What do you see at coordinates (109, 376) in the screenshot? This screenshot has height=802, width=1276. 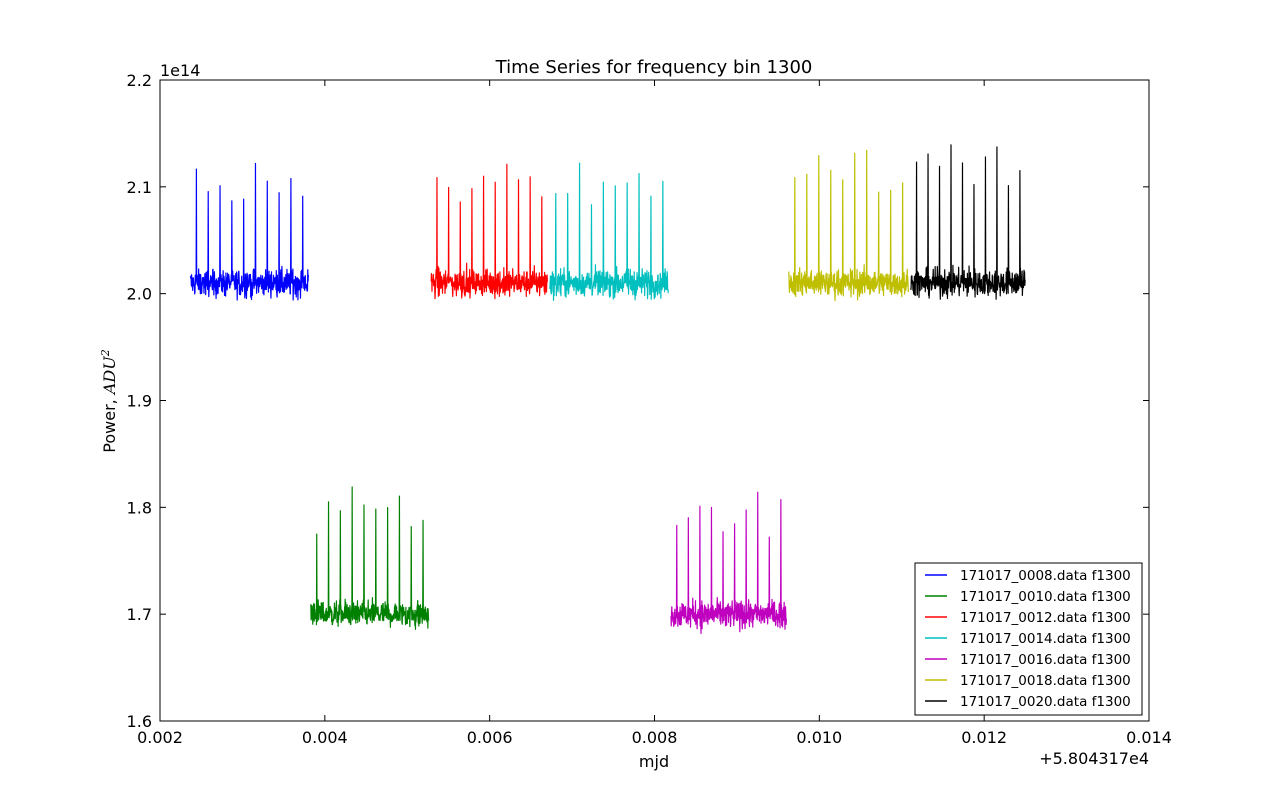 I see `y-axis-label-math: ADU` at bounding box center [109, 376].